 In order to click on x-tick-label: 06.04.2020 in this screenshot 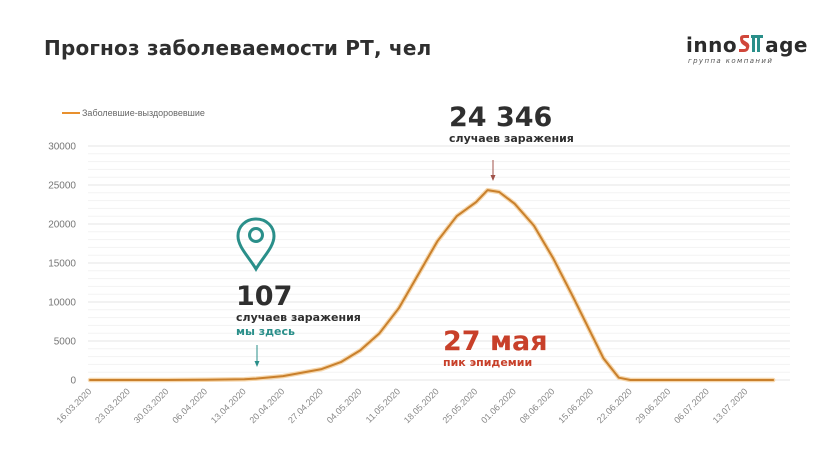, I will do `click(189, 405)`.